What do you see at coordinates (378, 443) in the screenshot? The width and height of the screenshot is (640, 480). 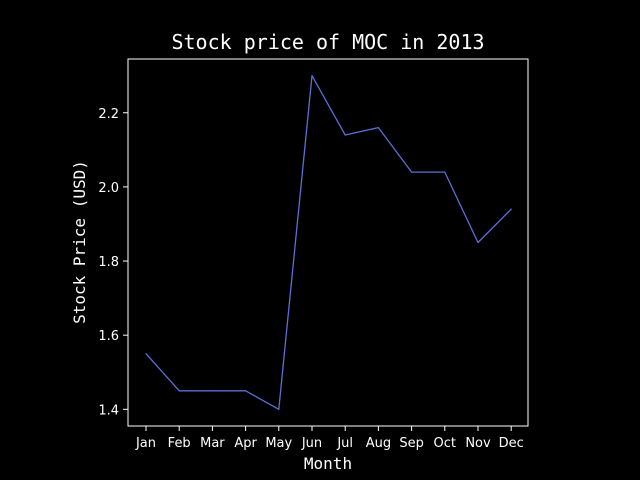 I see `x-tick-label: Aug` at bounding box center [378, 443].